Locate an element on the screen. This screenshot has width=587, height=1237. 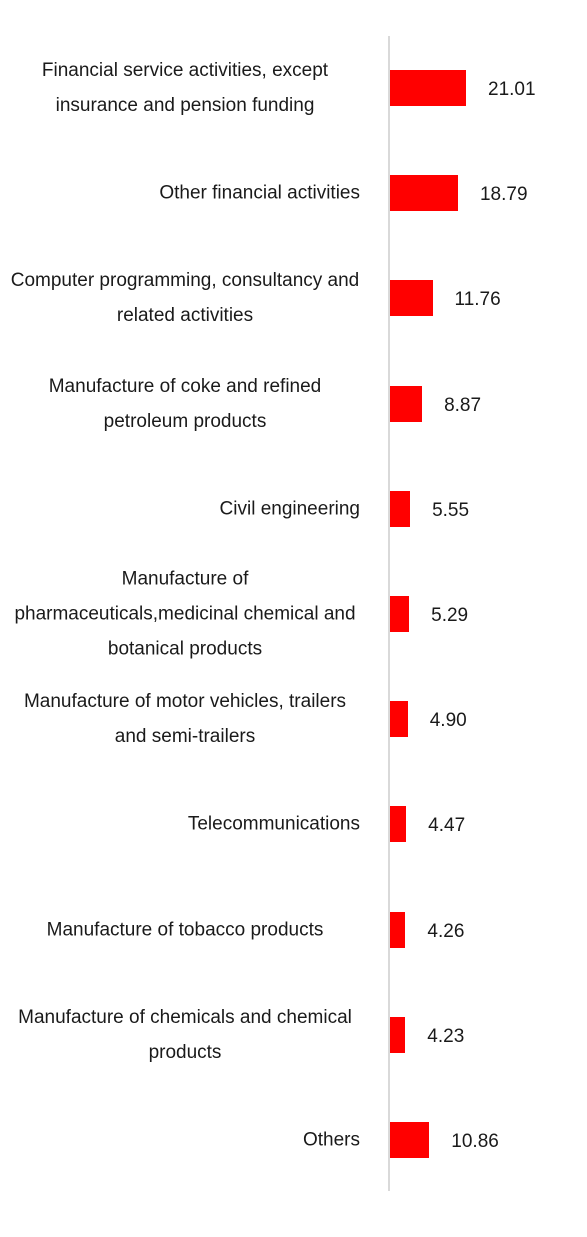
data-label: 4.90 is located at coordinates (448, 721).